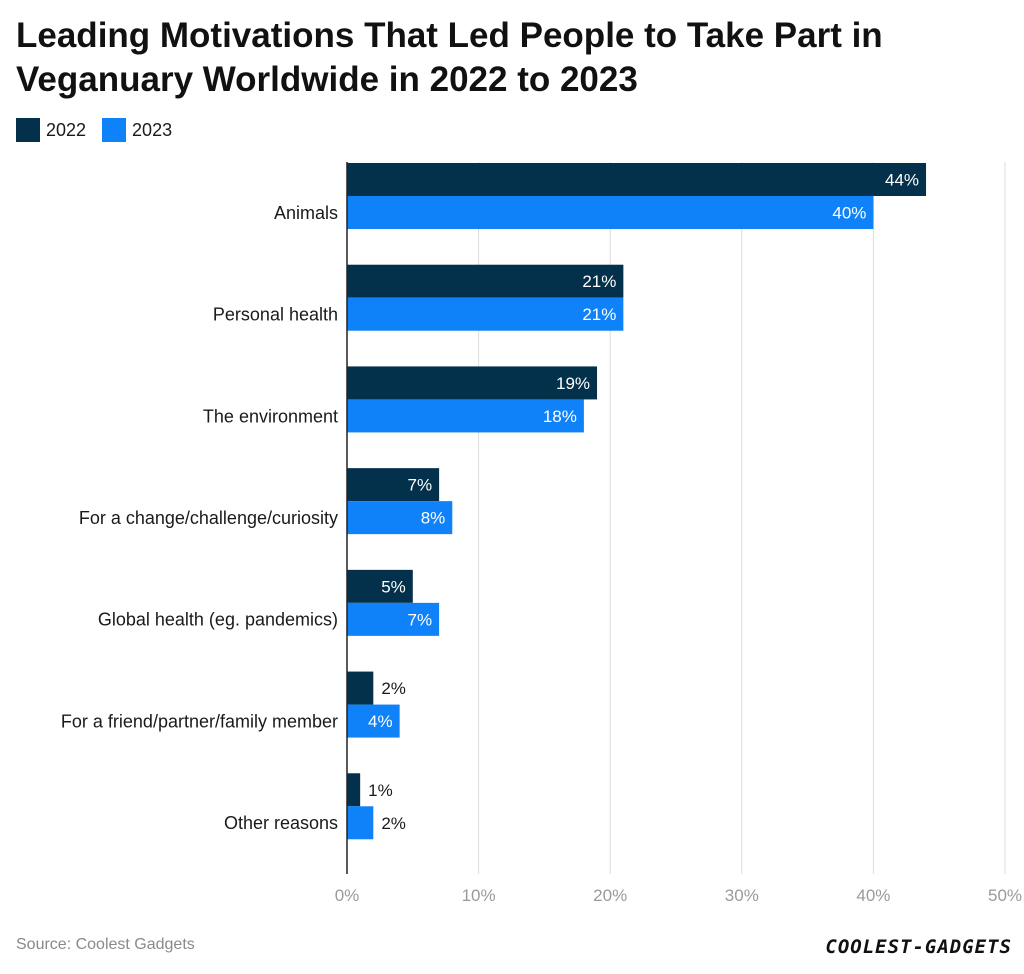  Describe the element at coordinates (599, 314) in the screenshot. I see `data-label-2023: 21%` at that location.